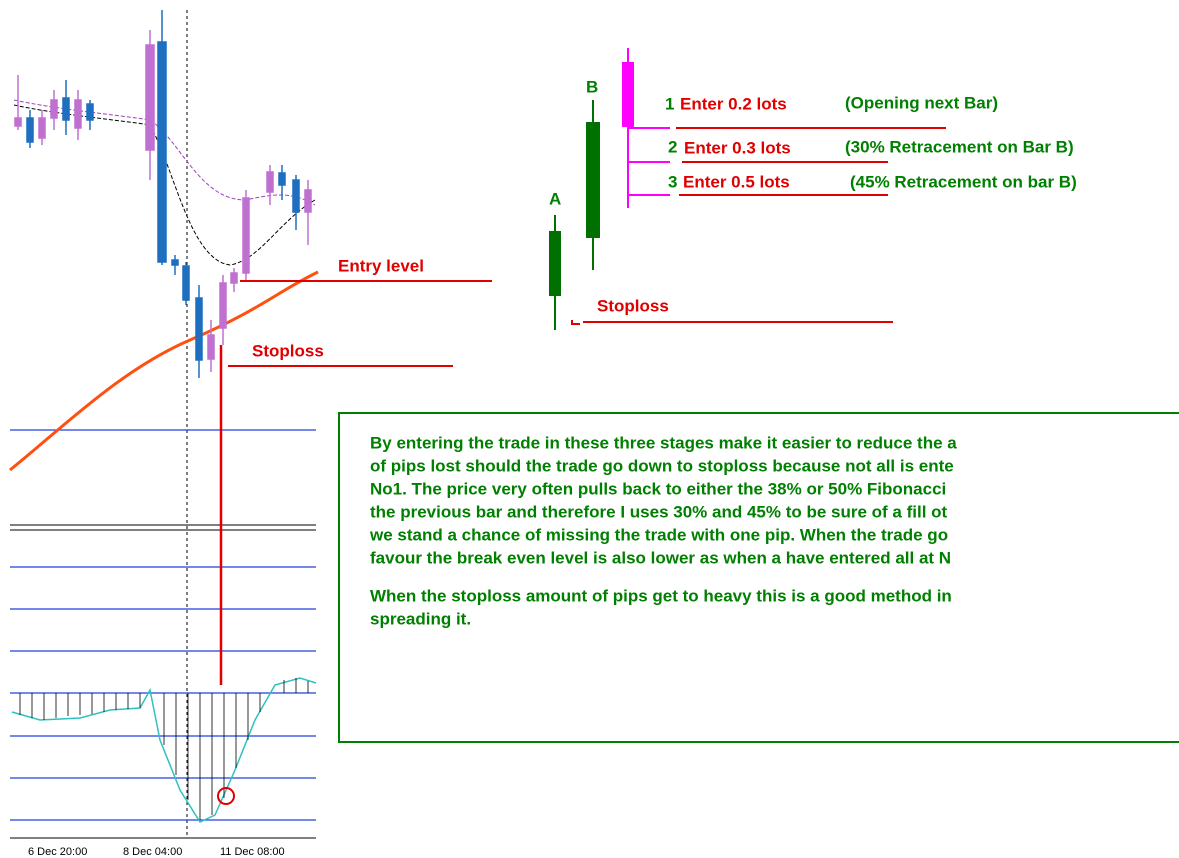 This screenshot has width=1179, height=858. I want to click on entry-note: (30% Retracement on Bar B), so click(959, 146).